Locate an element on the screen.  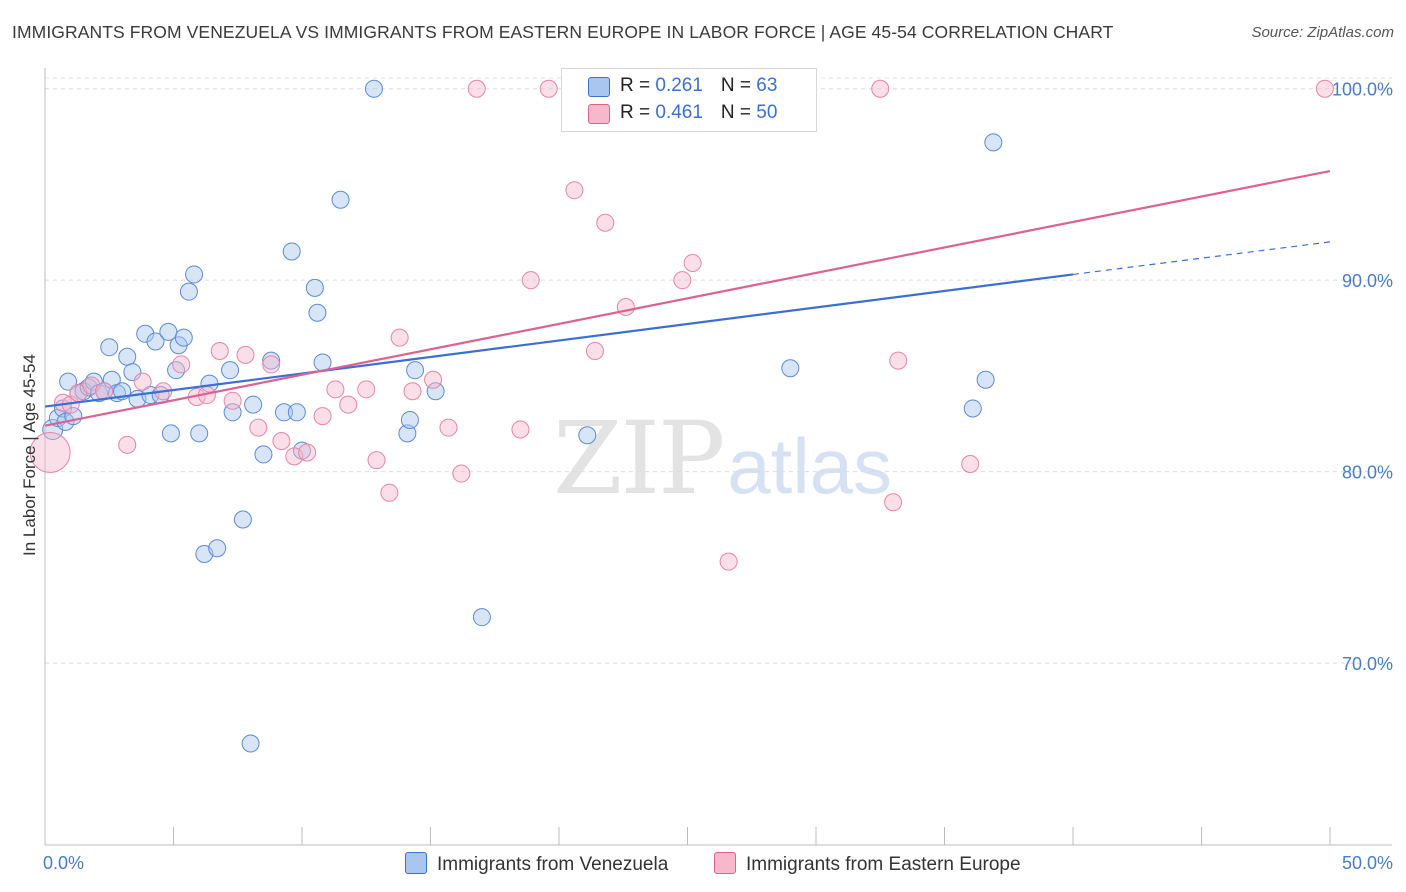
legend-swatch-venezuela is located at coordinates (599, 87).